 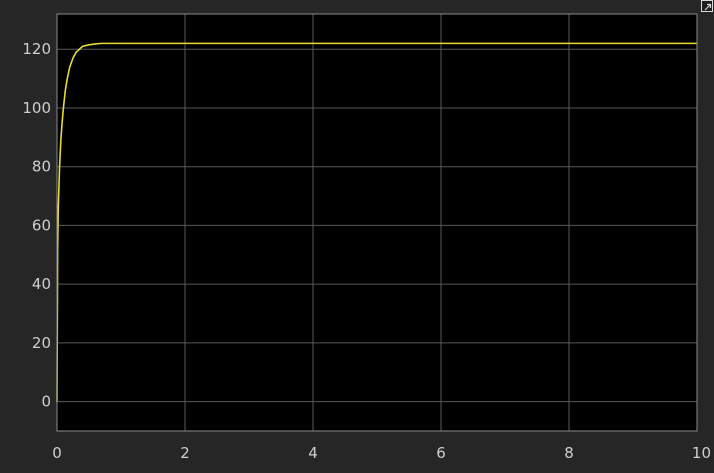 I want to click on undock-arrow-icon, so click(x=707, y=6).